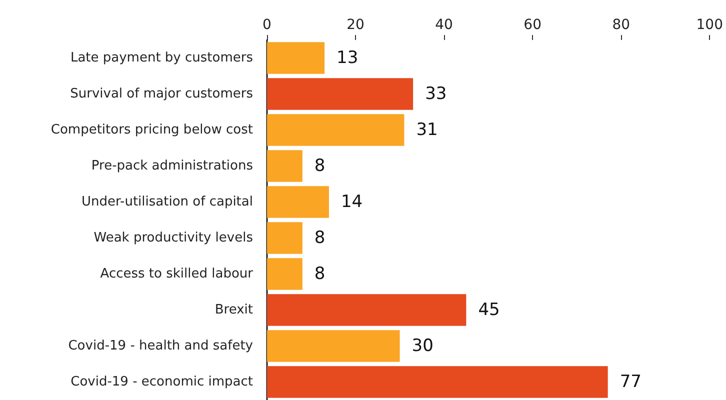  Describe the element at coordinates (423, 346) in the screenshot. I see `data-label: 30` at that location.